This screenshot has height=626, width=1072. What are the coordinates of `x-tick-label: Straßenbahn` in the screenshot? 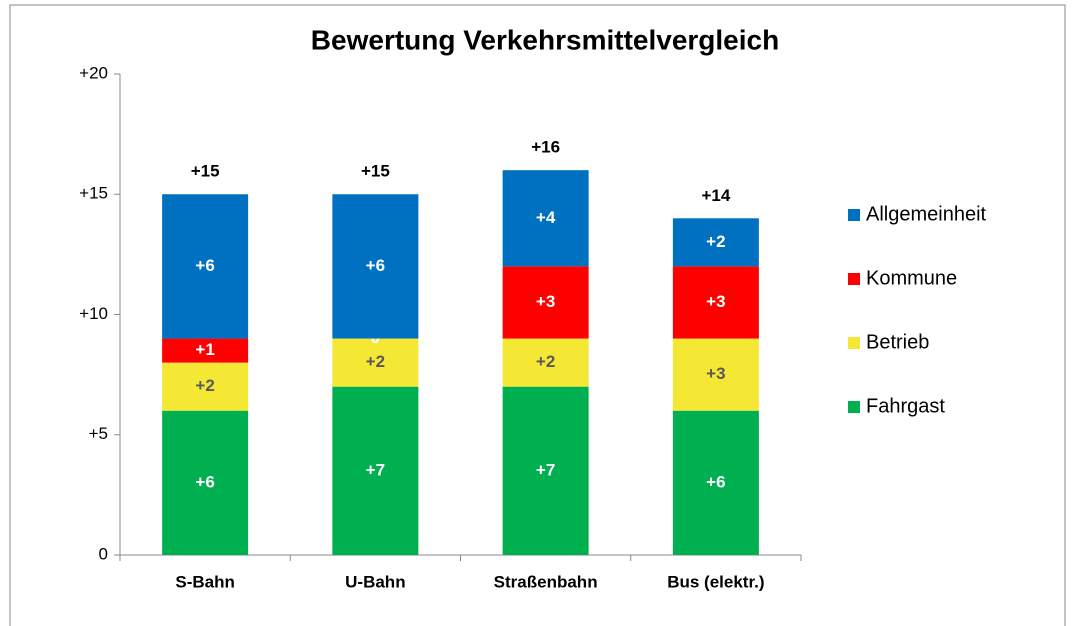 It's located at (546, 581).